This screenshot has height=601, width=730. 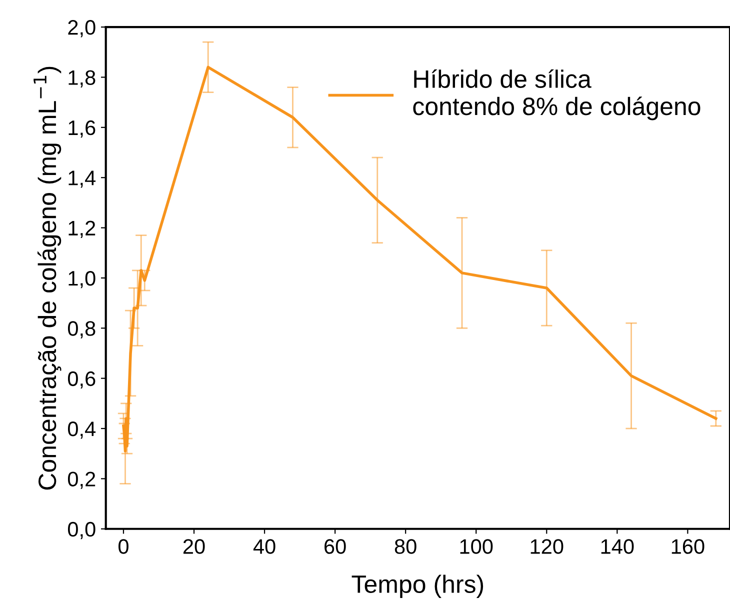 I want to click on x-tick-label: 80, so click(x=405, y=546).